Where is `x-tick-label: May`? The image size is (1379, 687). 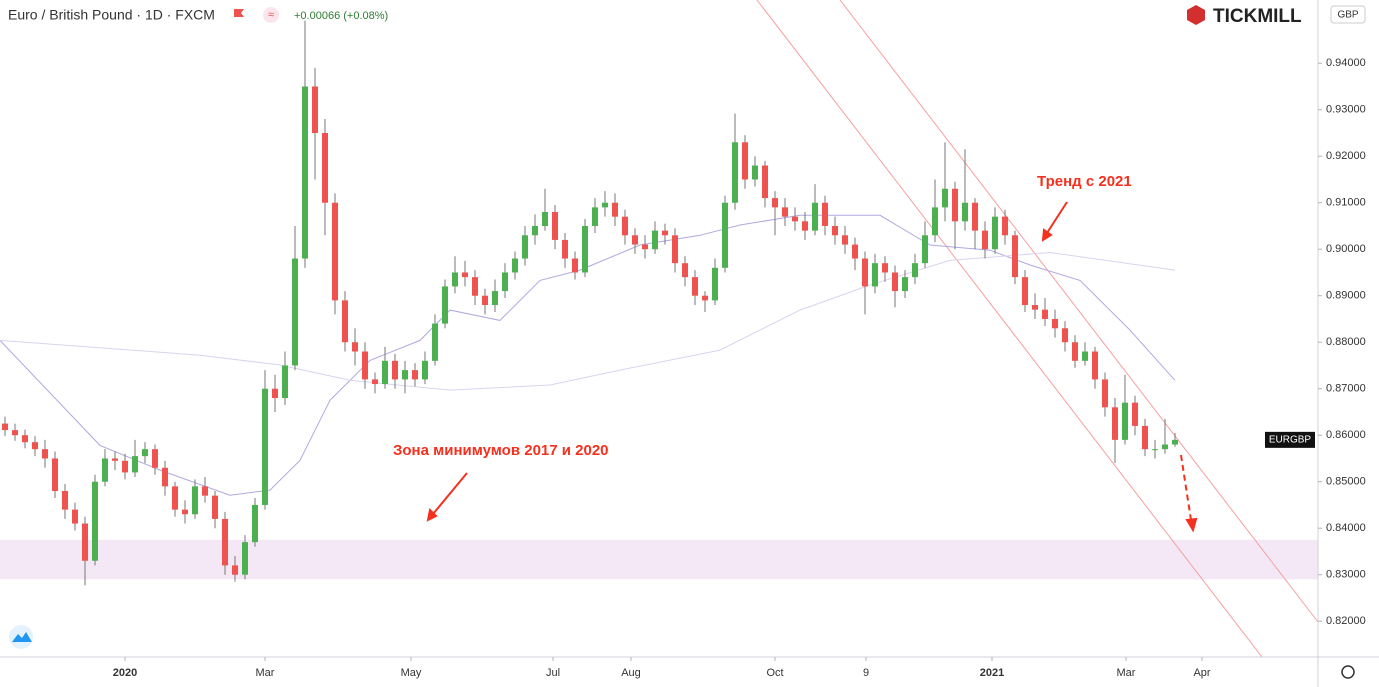 x-tick-label: May is located at coordinates (411, 673).